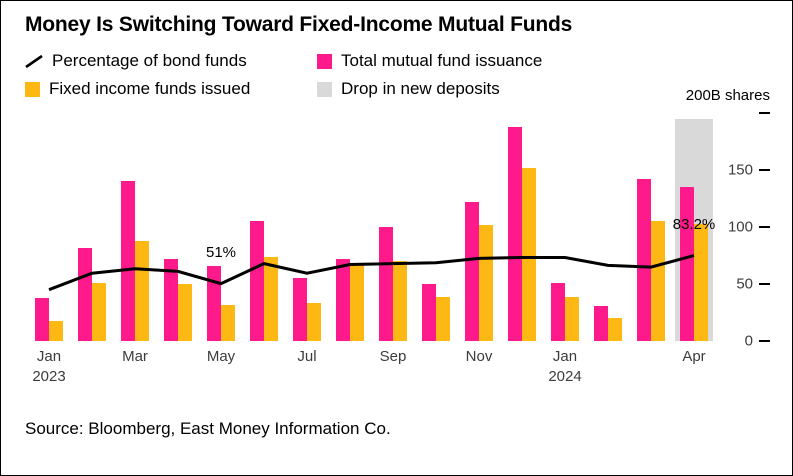 This screenshot has width=793, height=476. I want to click on y-axis-unit-label: 200B shares, so click(727, 95).